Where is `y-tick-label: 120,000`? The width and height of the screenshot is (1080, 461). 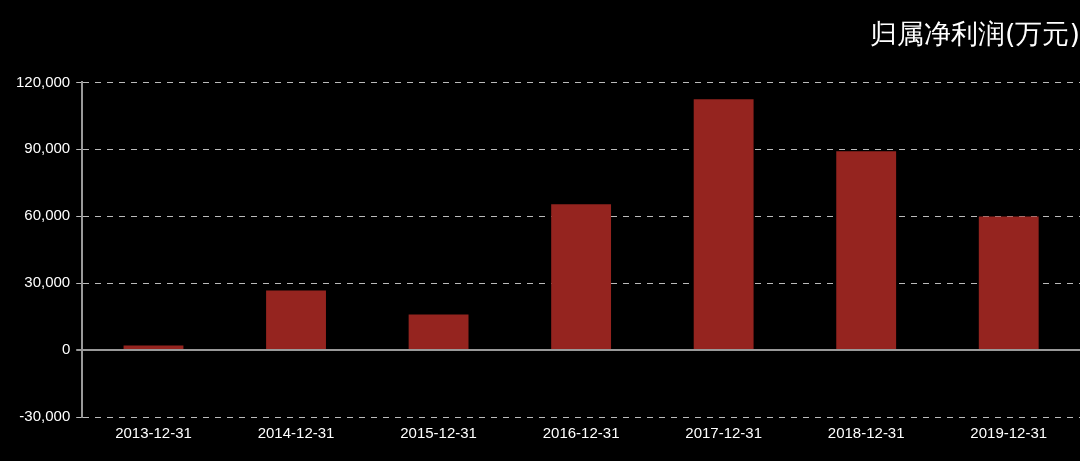
y-tick-label: 120,000 is located at coordinates (43, 81).